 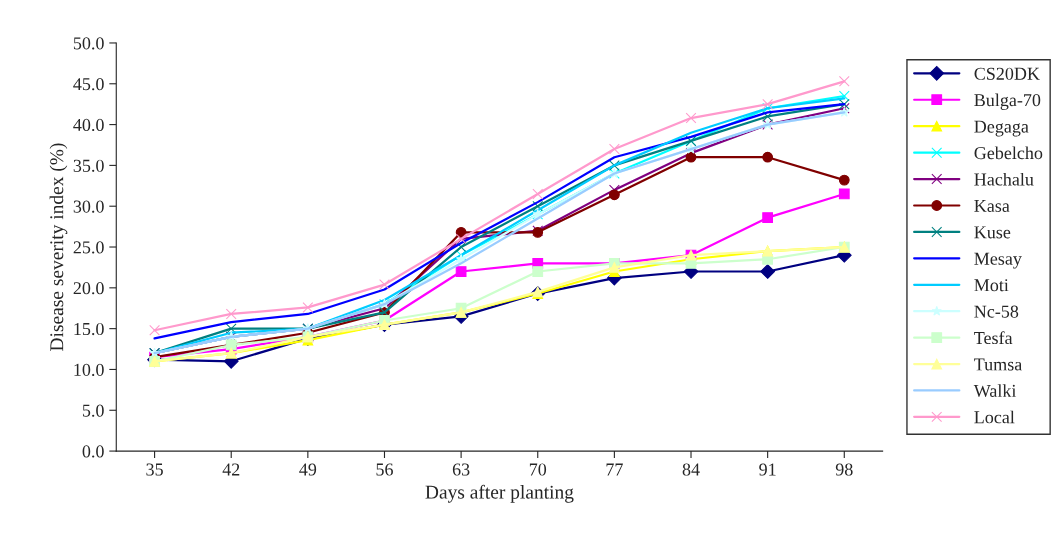 I want to click on x-tick-label: 98, so click(x=844, y=469).